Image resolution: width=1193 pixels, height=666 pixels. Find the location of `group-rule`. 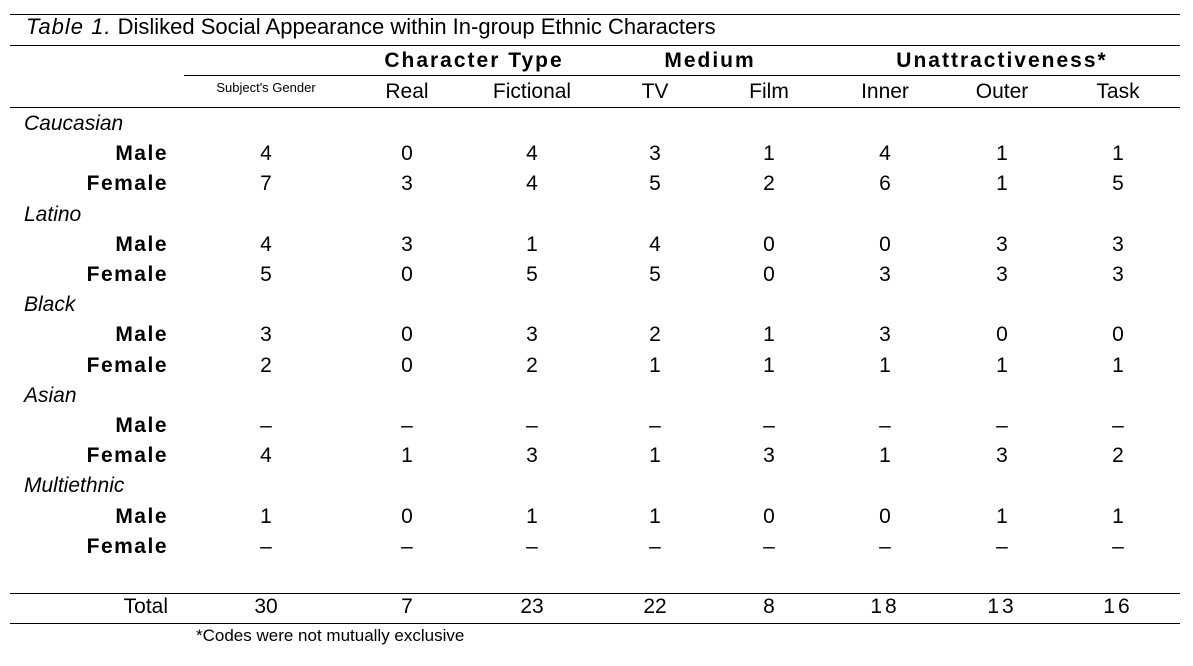

group-rule is located at coordinates (682, 75).